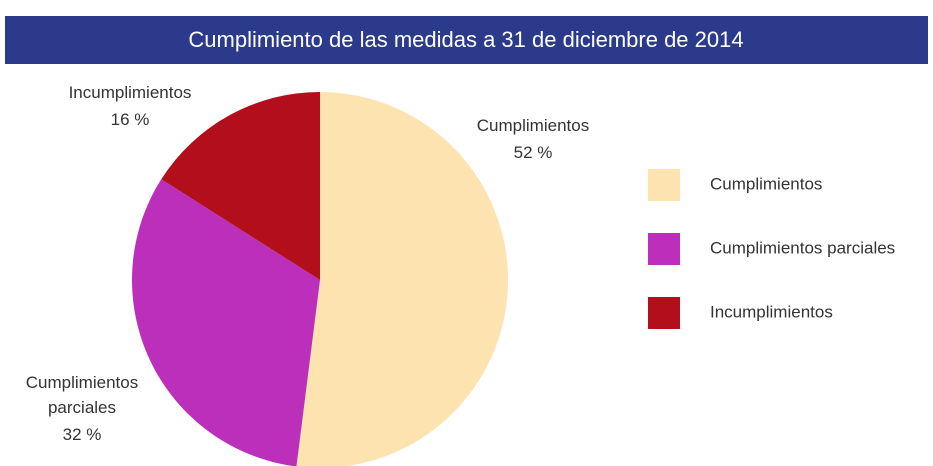 The height and width of the screenshot is (466, 933). I want to click on title-banner, so click(466, 40).